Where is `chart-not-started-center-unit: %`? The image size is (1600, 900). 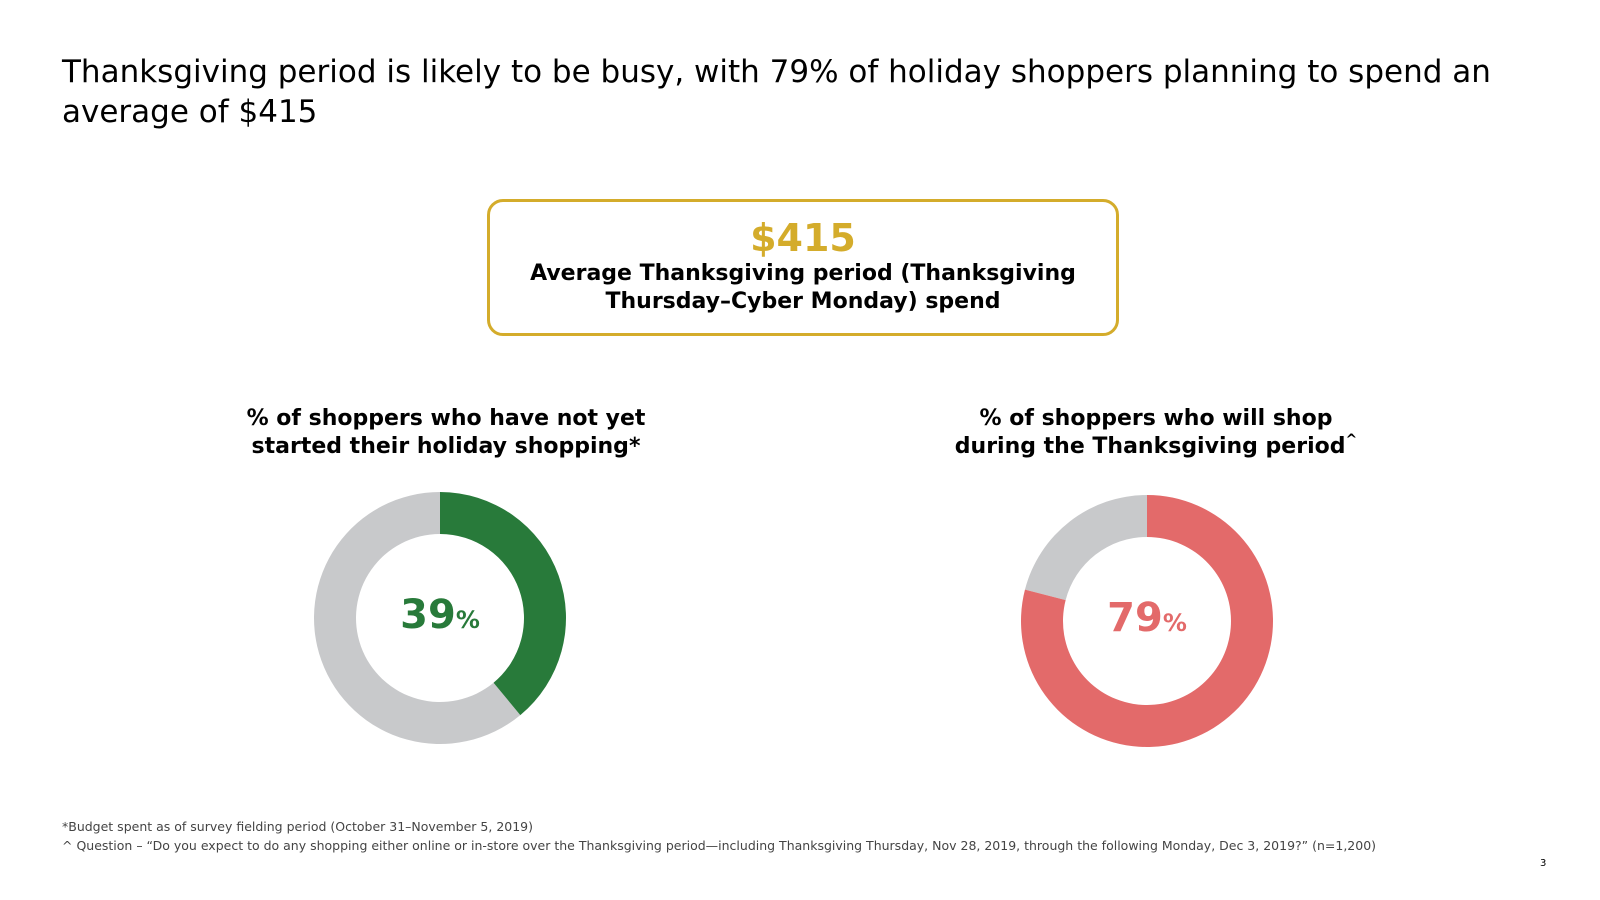
chart-not-started-center-unit: % is located at coordinates (468, 620).